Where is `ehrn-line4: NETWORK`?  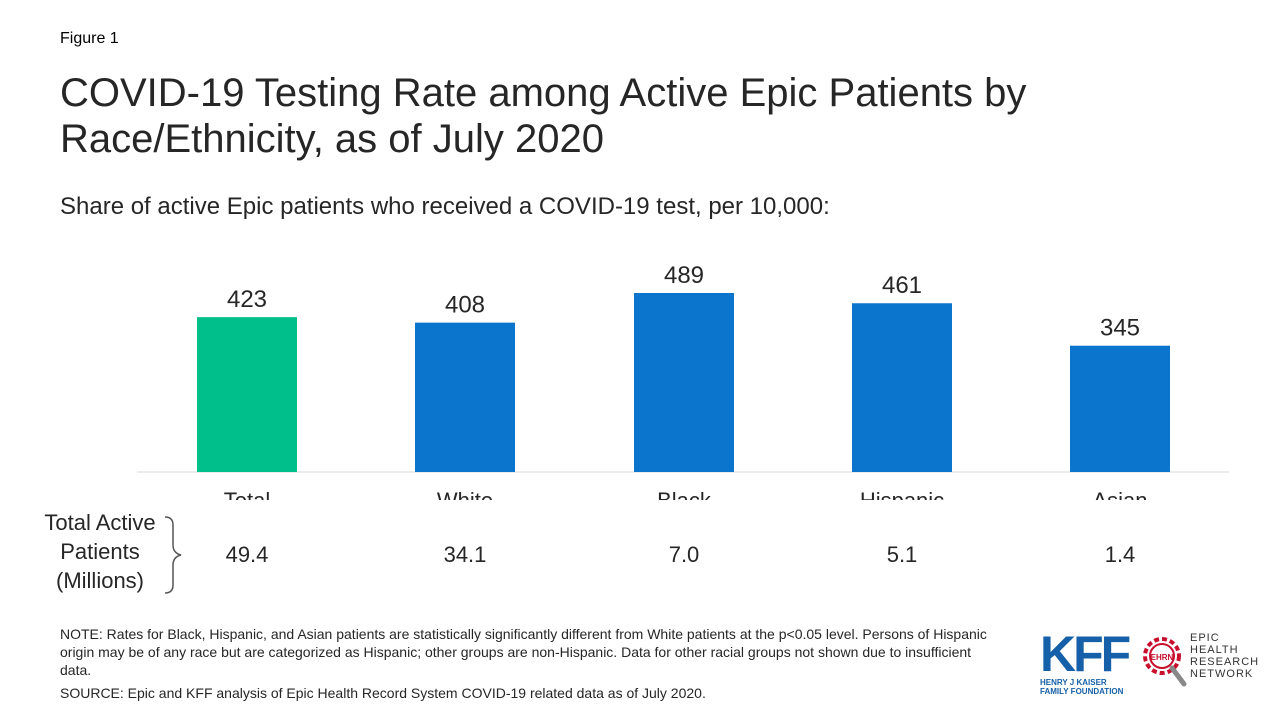 ehrn-line4: NETWORK is located at coordinates (1222, 674).